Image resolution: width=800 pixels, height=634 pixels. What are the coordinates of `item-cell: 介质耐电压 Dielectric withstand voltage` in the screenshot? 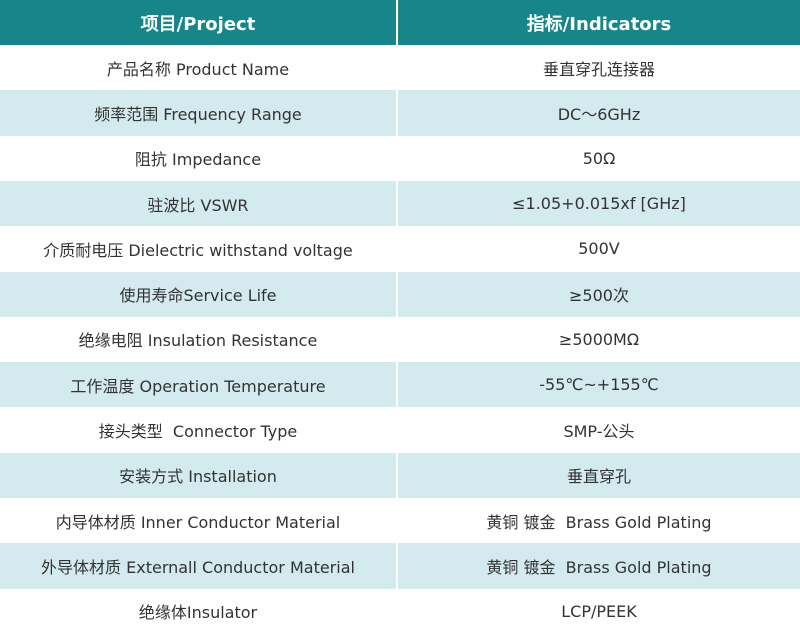 It's located at (198, 250).